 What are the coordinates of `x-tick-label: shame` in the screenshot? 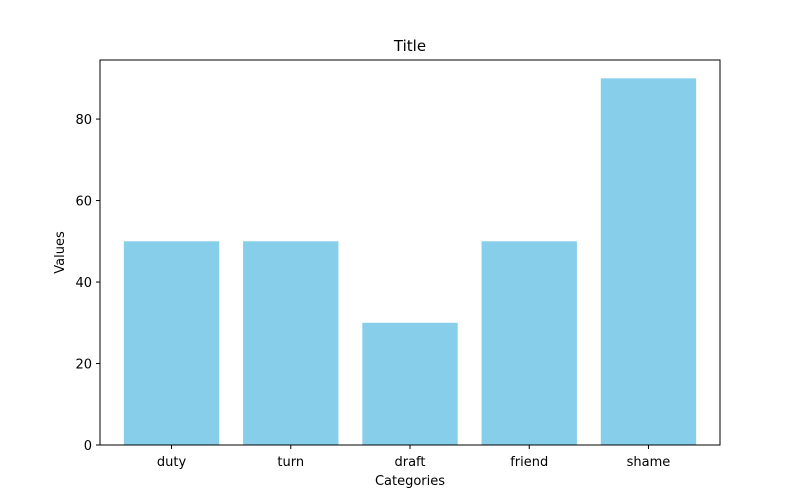 It's located at (649, 462).